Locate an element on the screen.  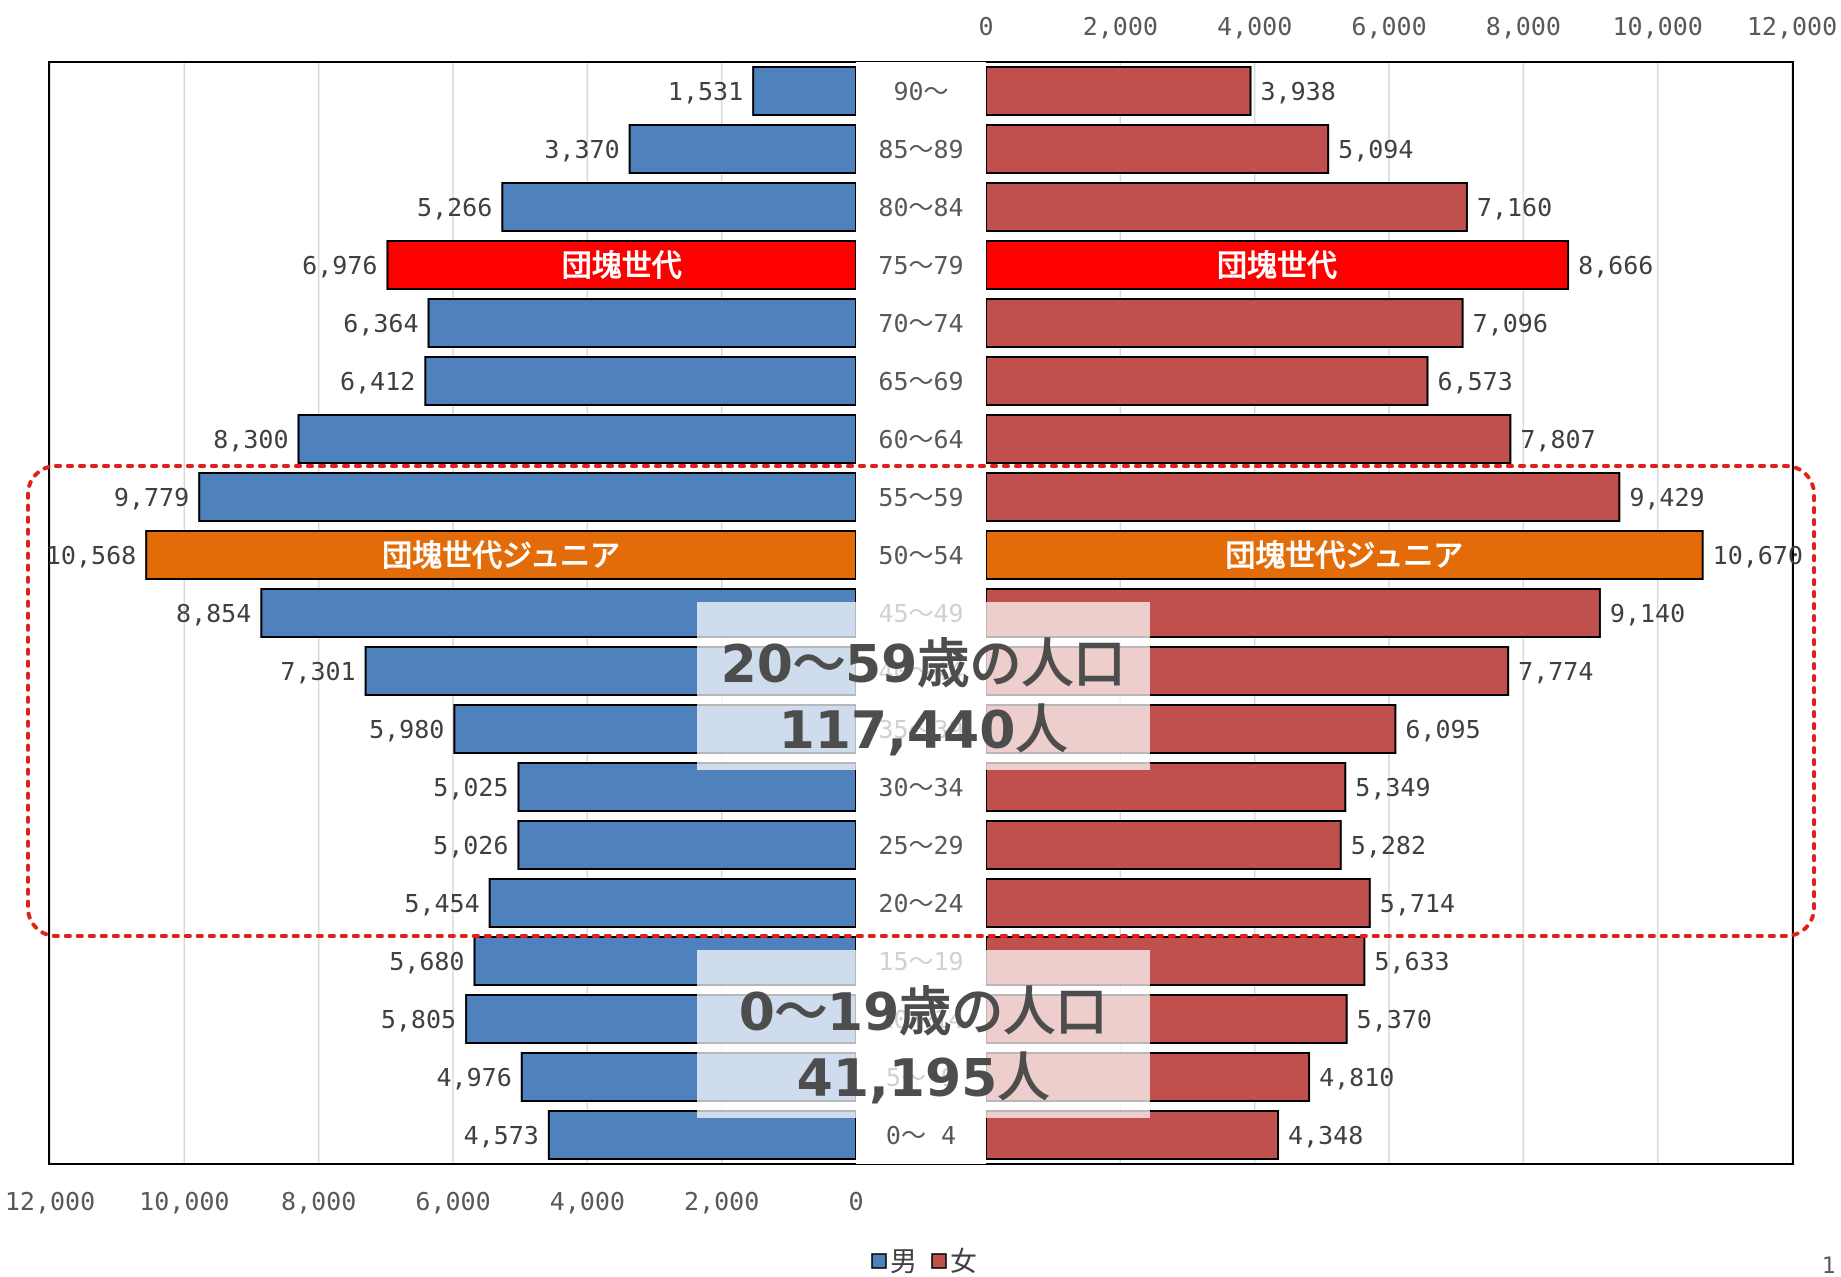
male-value-label: 6,364 is located at coordinates (380, 323).